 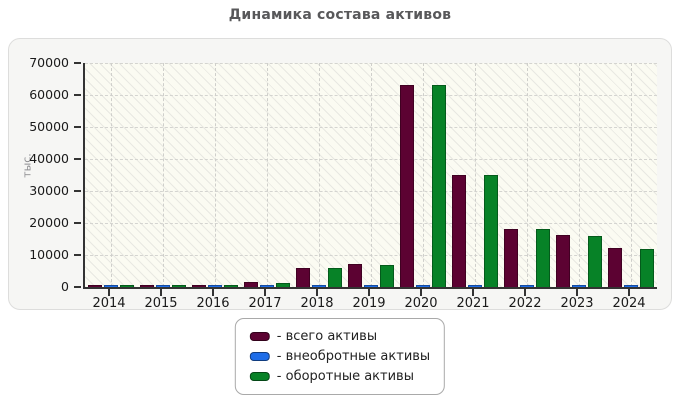 What do you see at coordinates (163, 286) in the screenshot?
I see `bar-внеобротные-активы-2015` at bounding box center [163, 286].